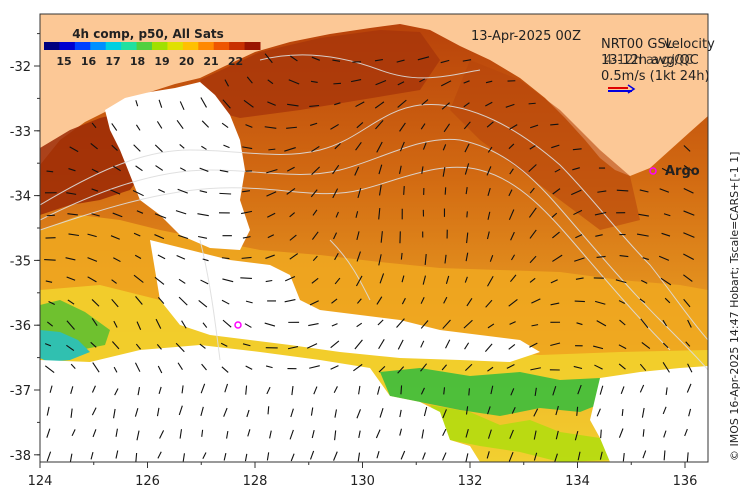 The height and width of the screenshot is (496, 750). Describe the element at coordinates (260, 403) in the screenshot. I see `cloud-mask-south` at that location.